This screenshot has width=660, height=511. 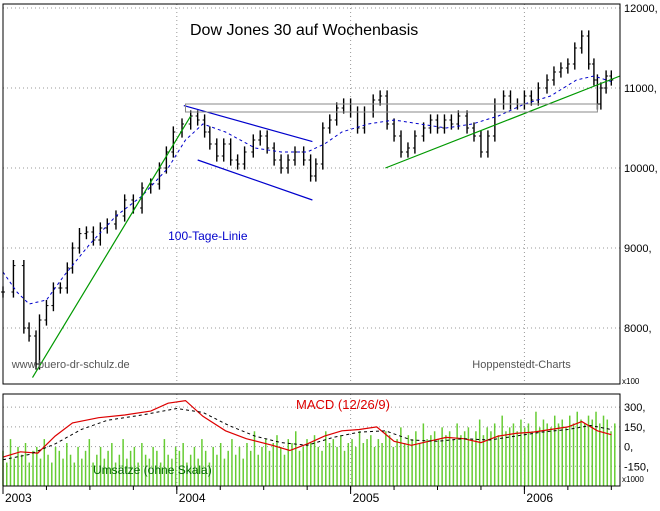 What do you see at coordinates (628, 448) in the screenshot?
I see `macd-y-tick-label: 0,` at bounding box center [628, 448].